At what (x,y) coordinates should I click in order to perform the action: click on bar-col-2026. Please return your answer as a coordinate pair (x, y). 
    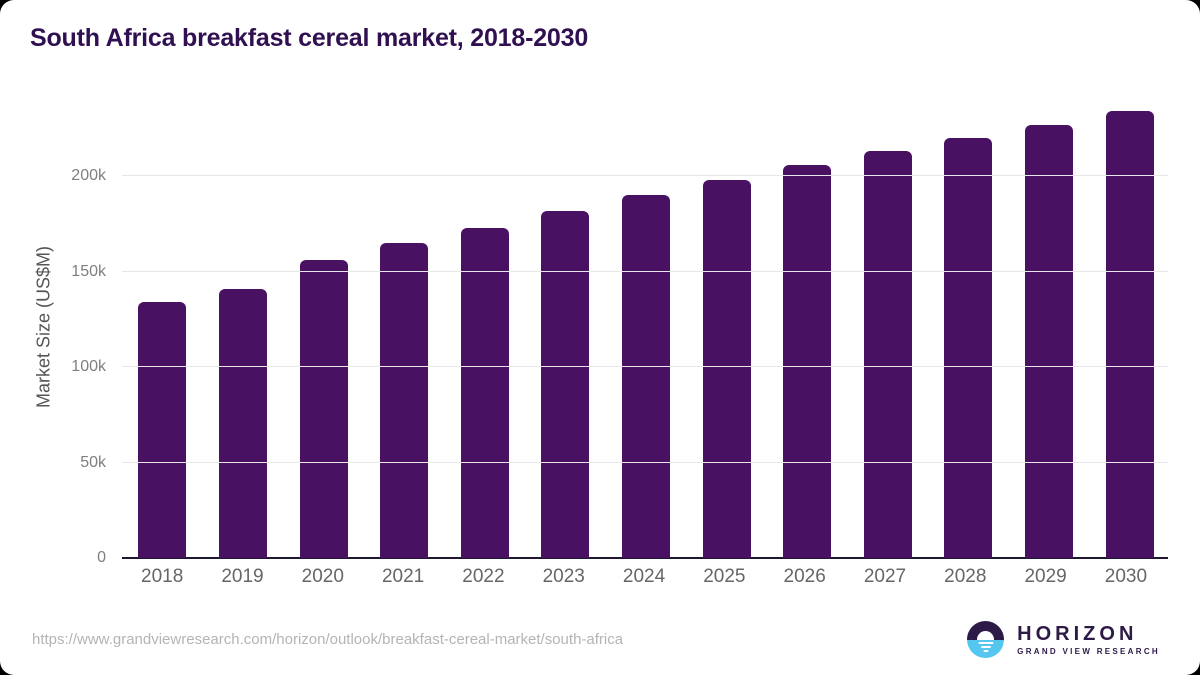
    Looking at the image, I should click on (807, 327).